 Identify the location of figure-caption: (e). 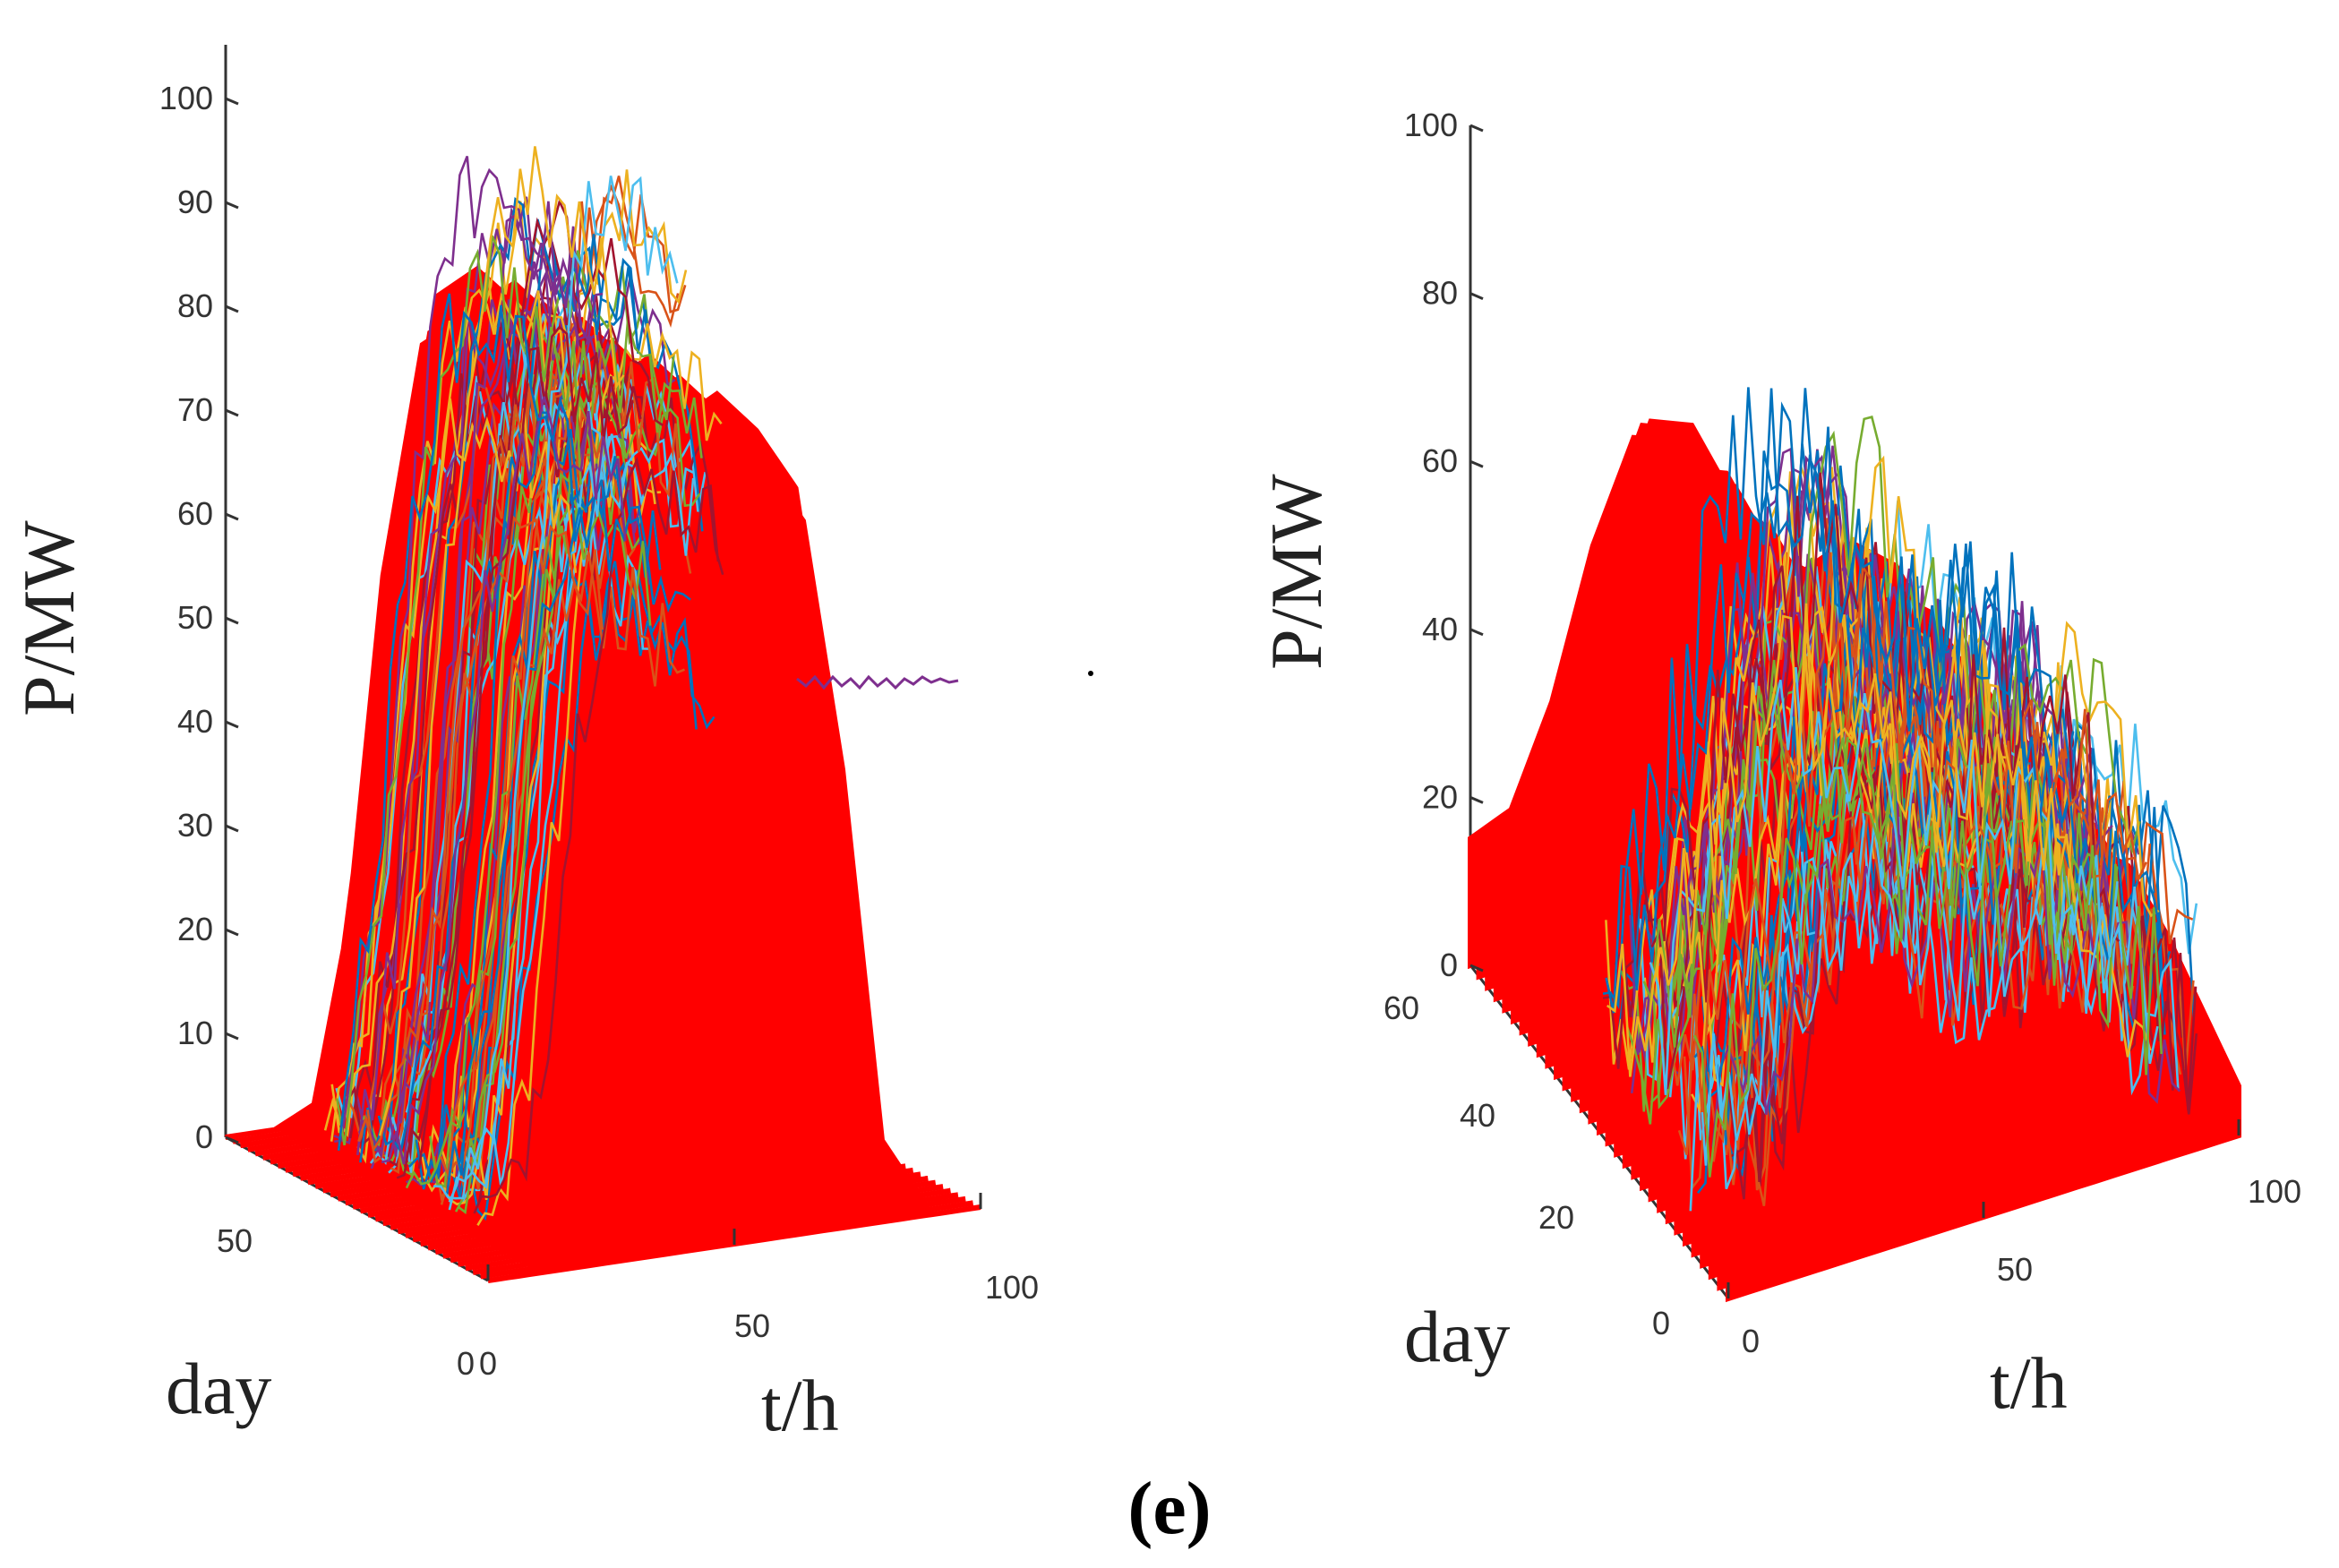
(1169, 1508).